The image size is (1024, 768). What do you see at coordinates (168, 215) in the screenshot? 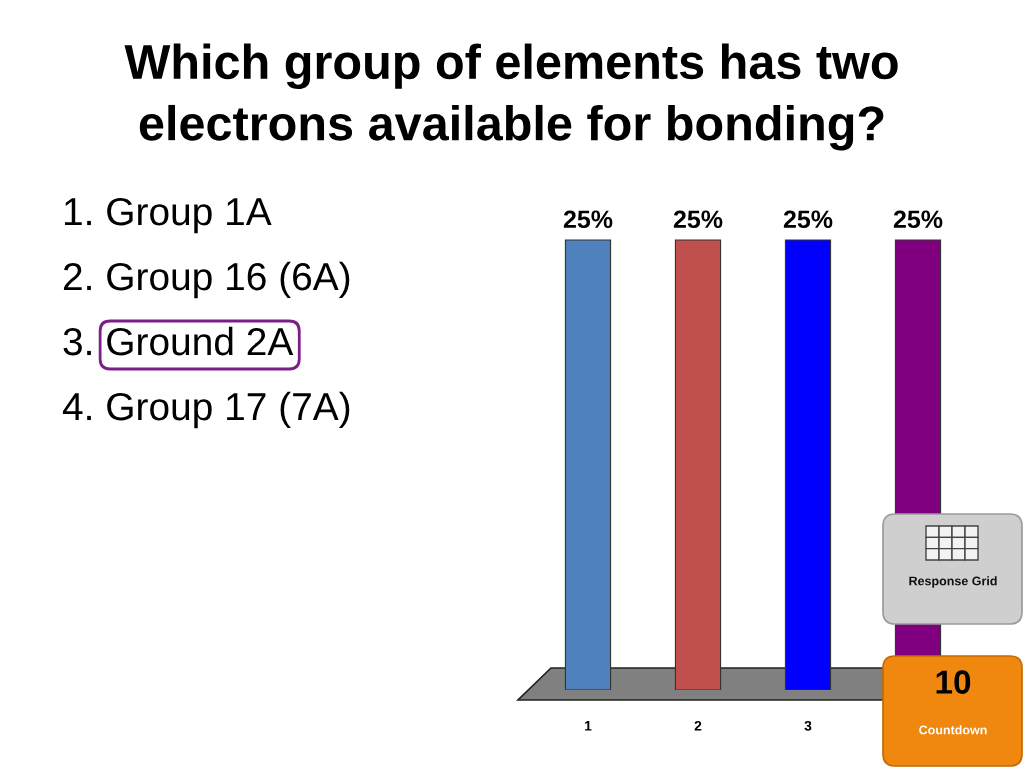
I see `text: 1. Group 1A` at bounding box center [168, 215].